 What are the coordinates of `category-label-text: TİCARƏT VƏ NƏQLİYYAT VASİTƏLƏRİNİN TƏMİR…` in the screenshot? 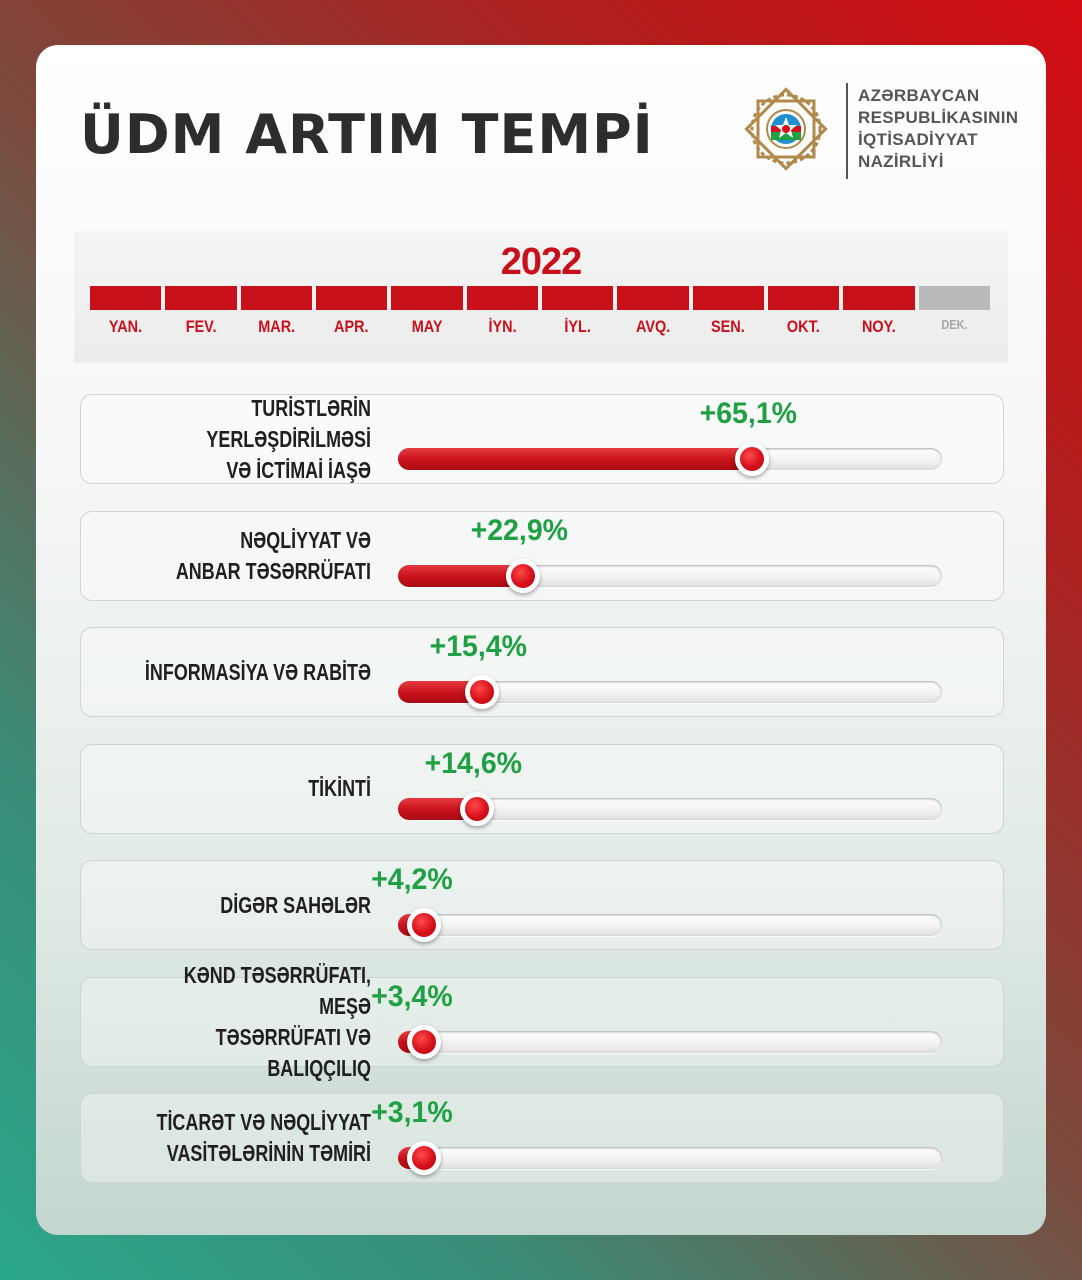 It's located at (263, 1137).